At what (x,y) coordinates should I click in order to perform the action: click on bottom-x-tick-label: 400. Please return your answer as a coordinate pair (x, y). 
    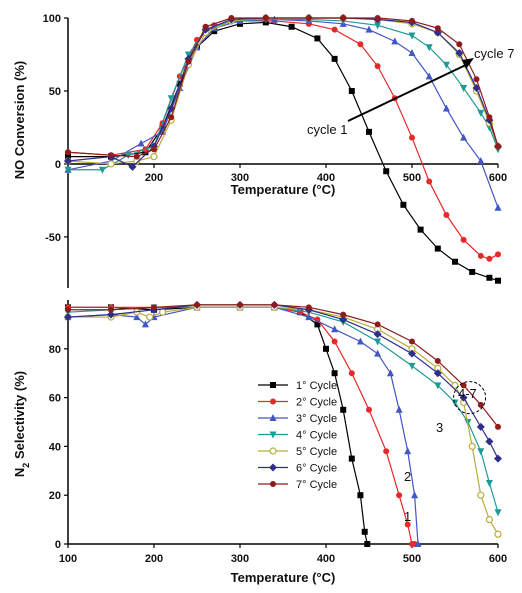
    Looking at the image, I should click on (326, 559).